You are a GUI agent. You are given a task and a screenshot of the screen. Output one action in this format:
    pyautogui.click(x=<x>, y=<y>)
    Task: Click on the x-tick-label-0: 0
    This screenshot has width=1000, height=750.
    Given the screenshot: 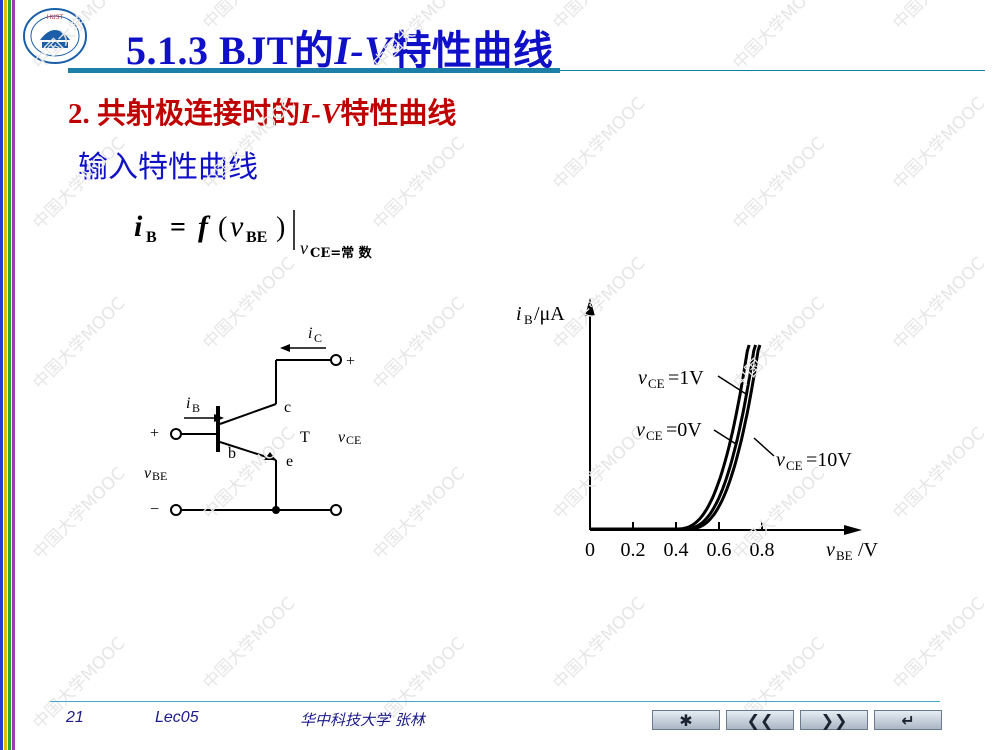 What is the action you would take?
    pyautogui.click(x=590, y=550)
    